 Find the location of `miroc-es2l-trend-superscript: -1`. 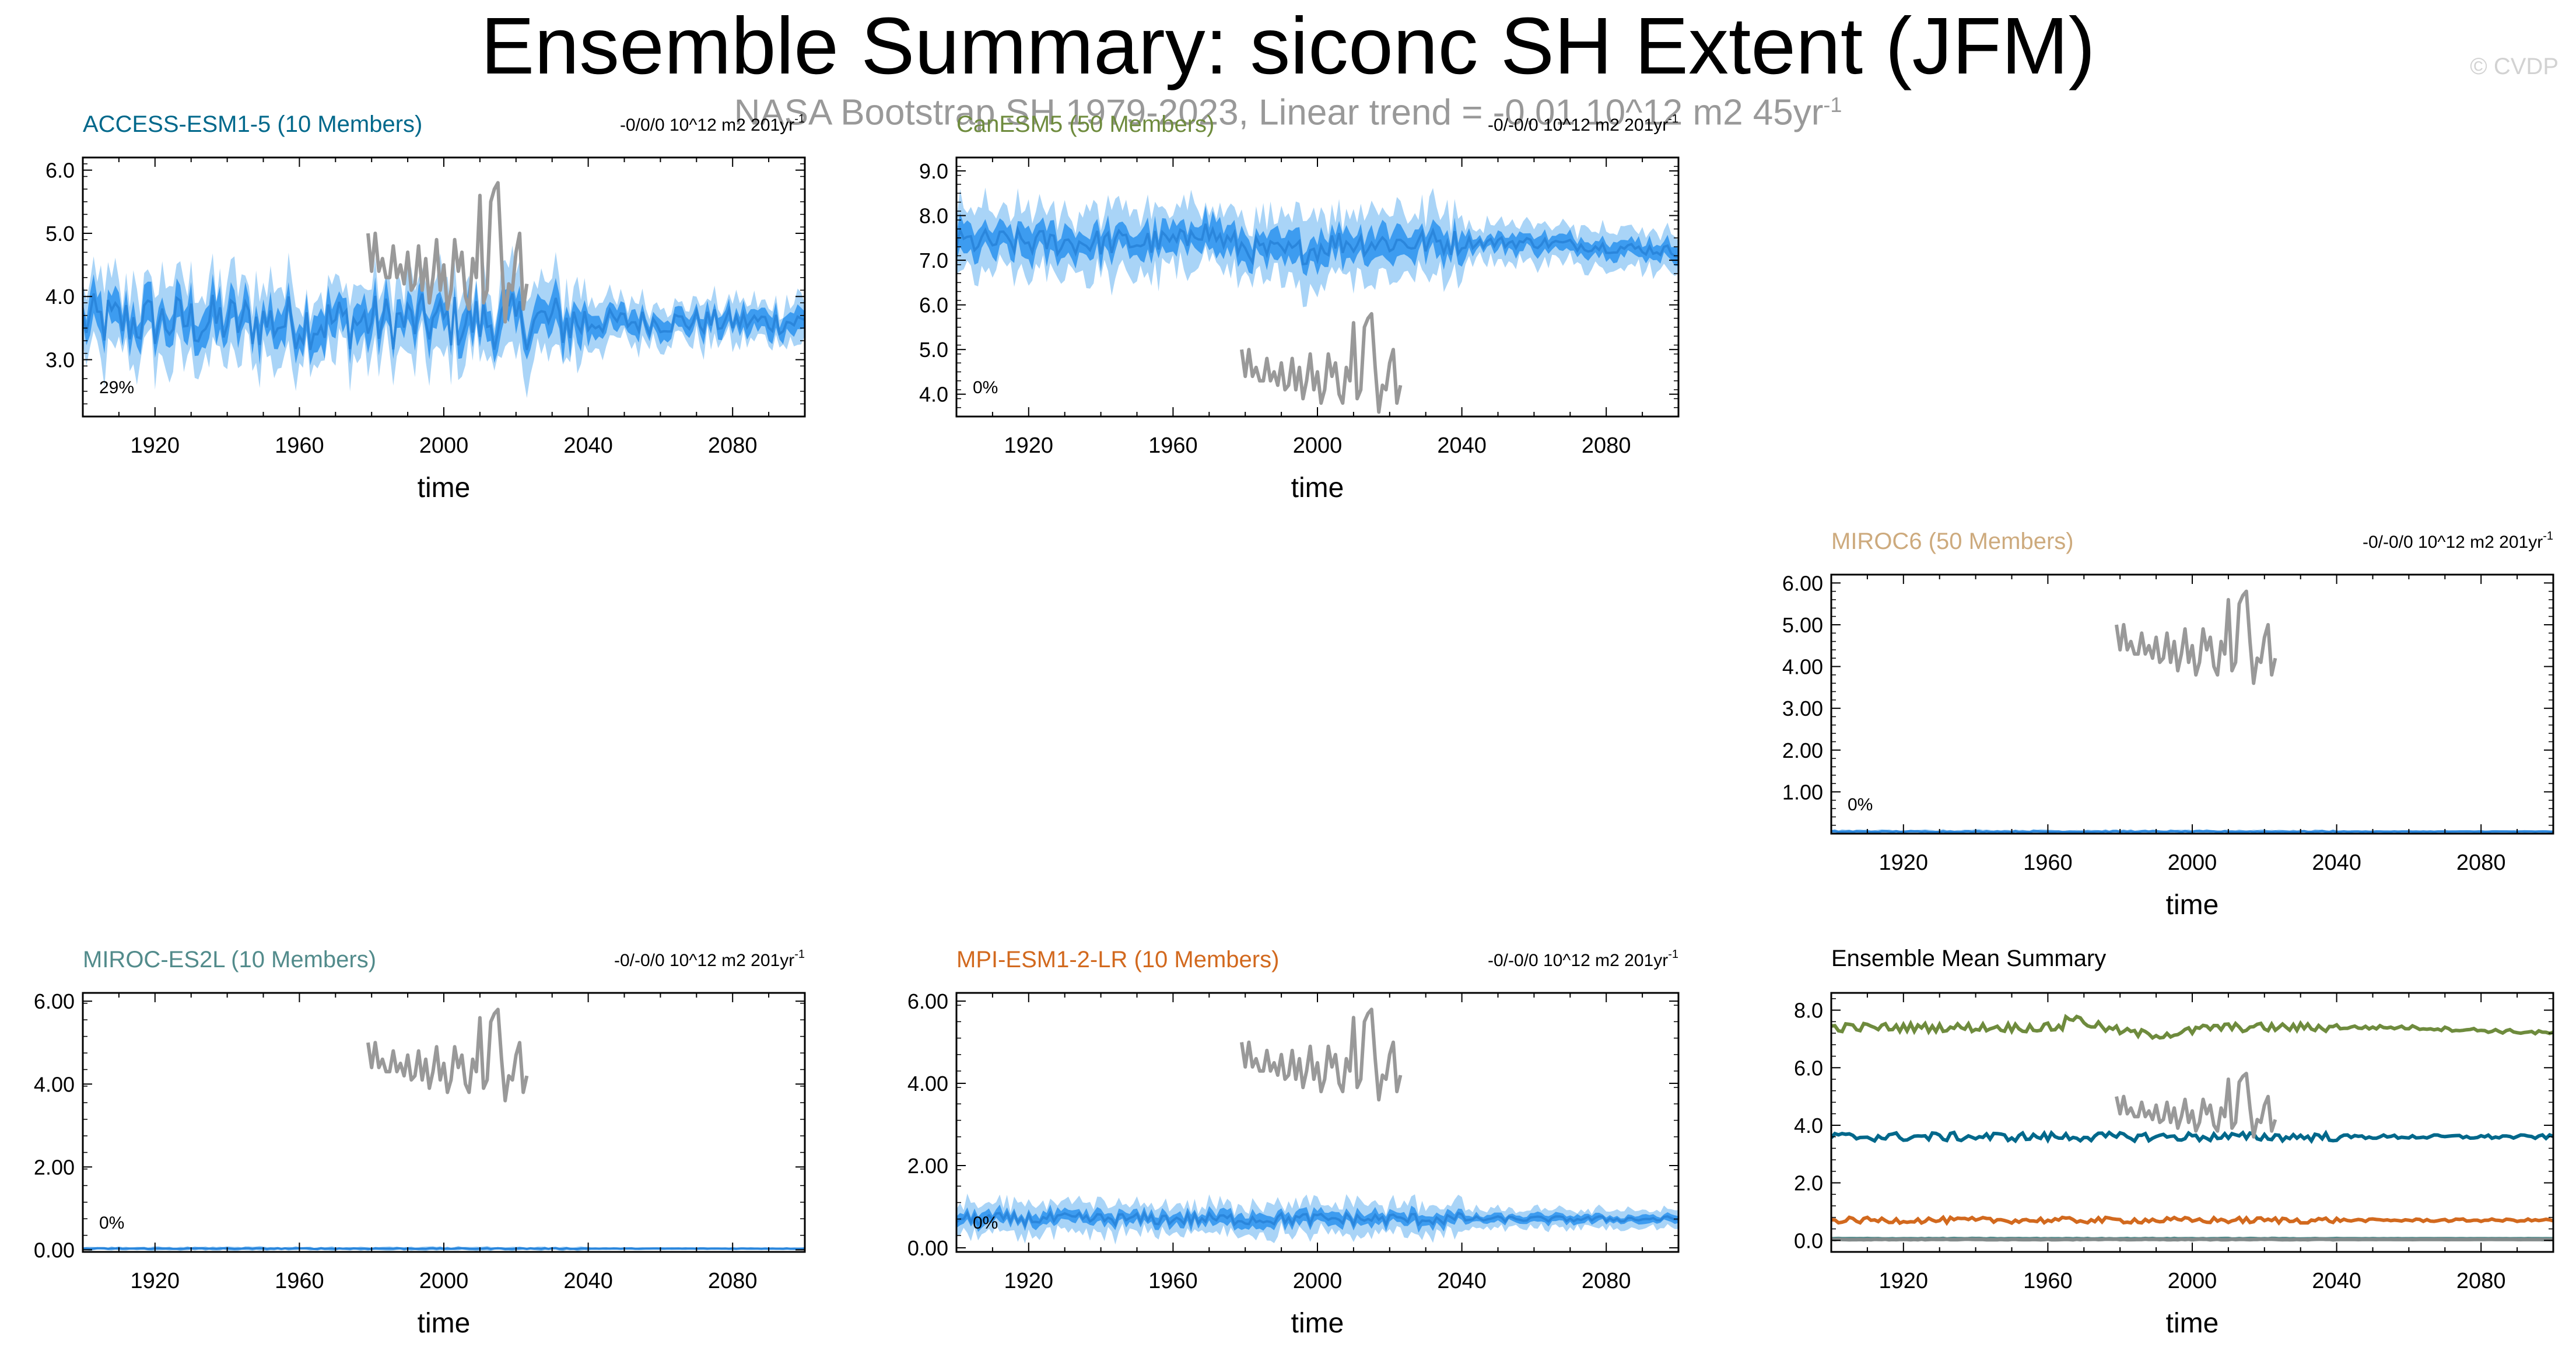

miroc-es2l-trend-superscript: -1 is located at coordinates (799, 954).